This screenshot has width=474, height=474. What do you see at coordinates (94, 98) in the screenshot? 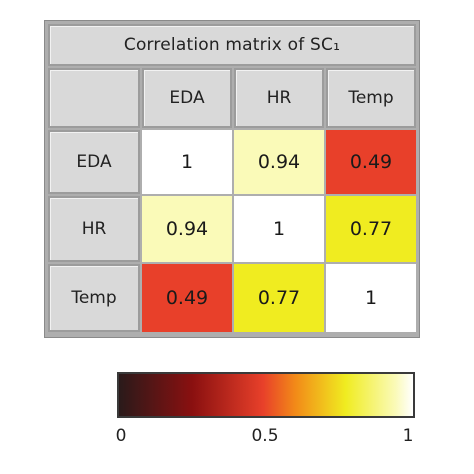
I see `corner-header-cell` at bounding box center [94, 98].